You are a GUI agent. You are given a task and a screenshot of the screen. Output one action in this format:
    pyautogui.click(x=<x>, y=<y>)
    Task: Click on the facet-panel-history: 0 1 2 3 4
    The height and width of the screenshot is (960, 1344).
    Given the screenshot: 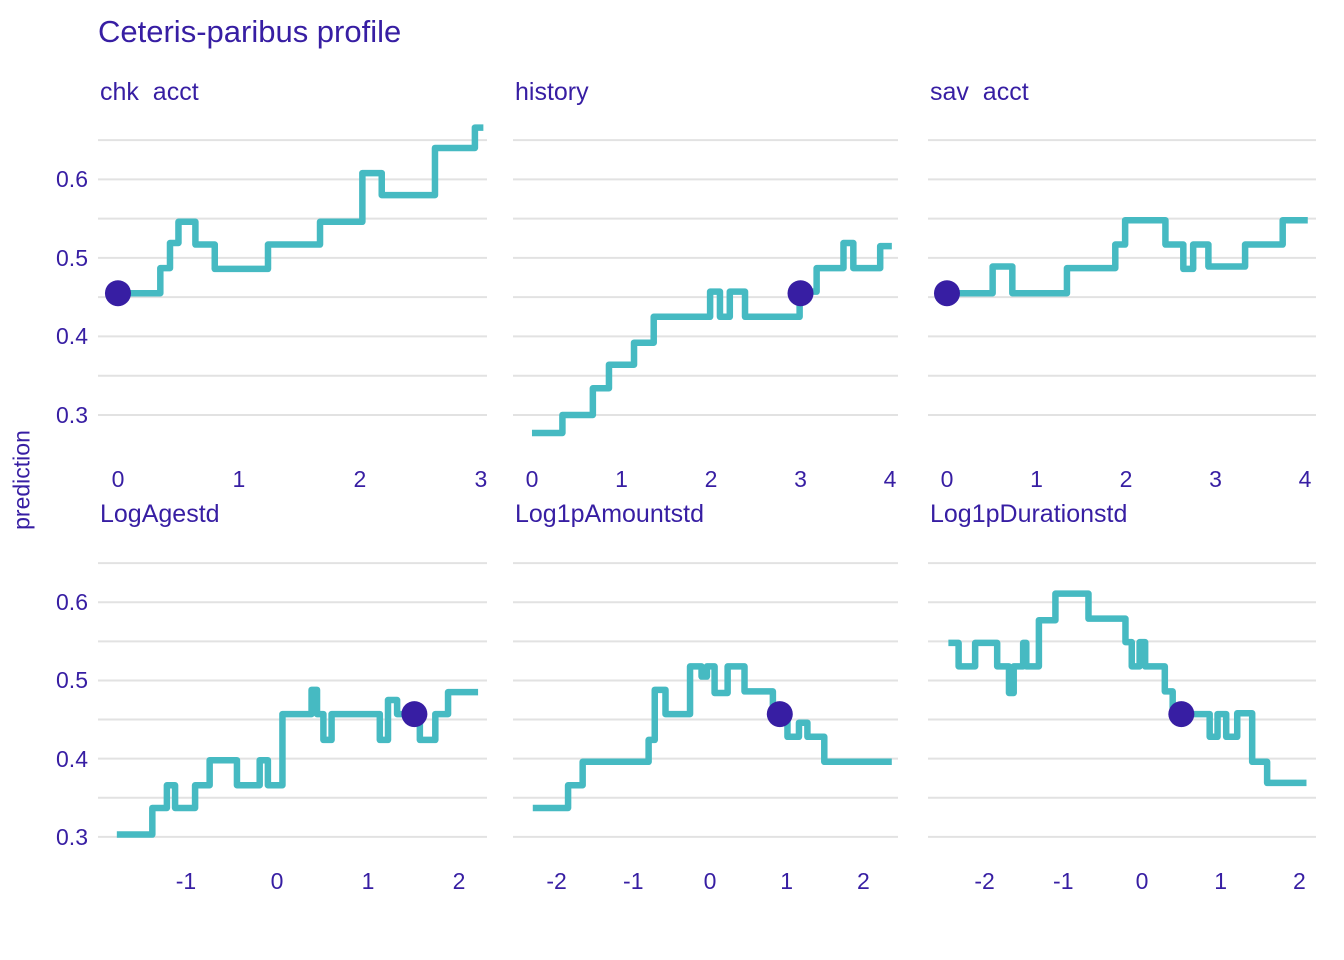 What is the action you would take?
    pyautogui.click(x=705, y=315)
    